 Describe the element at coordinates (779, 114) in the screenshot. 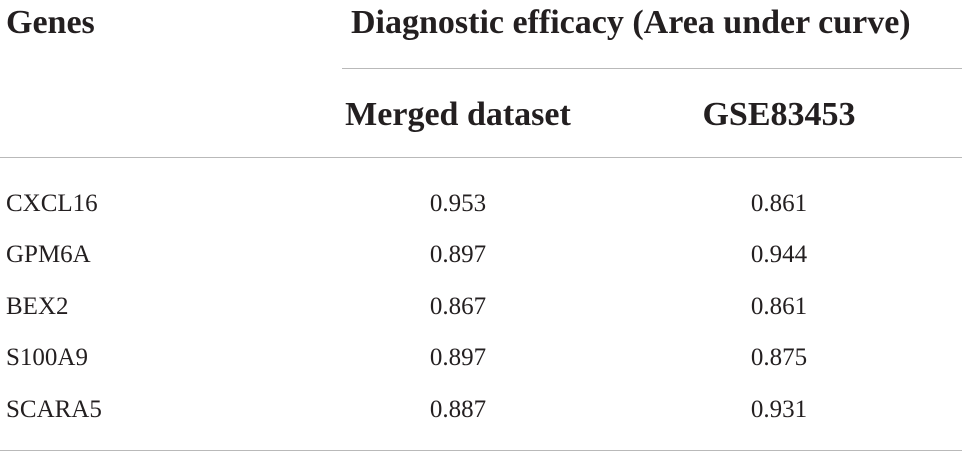

I see `header-gse83453: GSE83453` at that location.